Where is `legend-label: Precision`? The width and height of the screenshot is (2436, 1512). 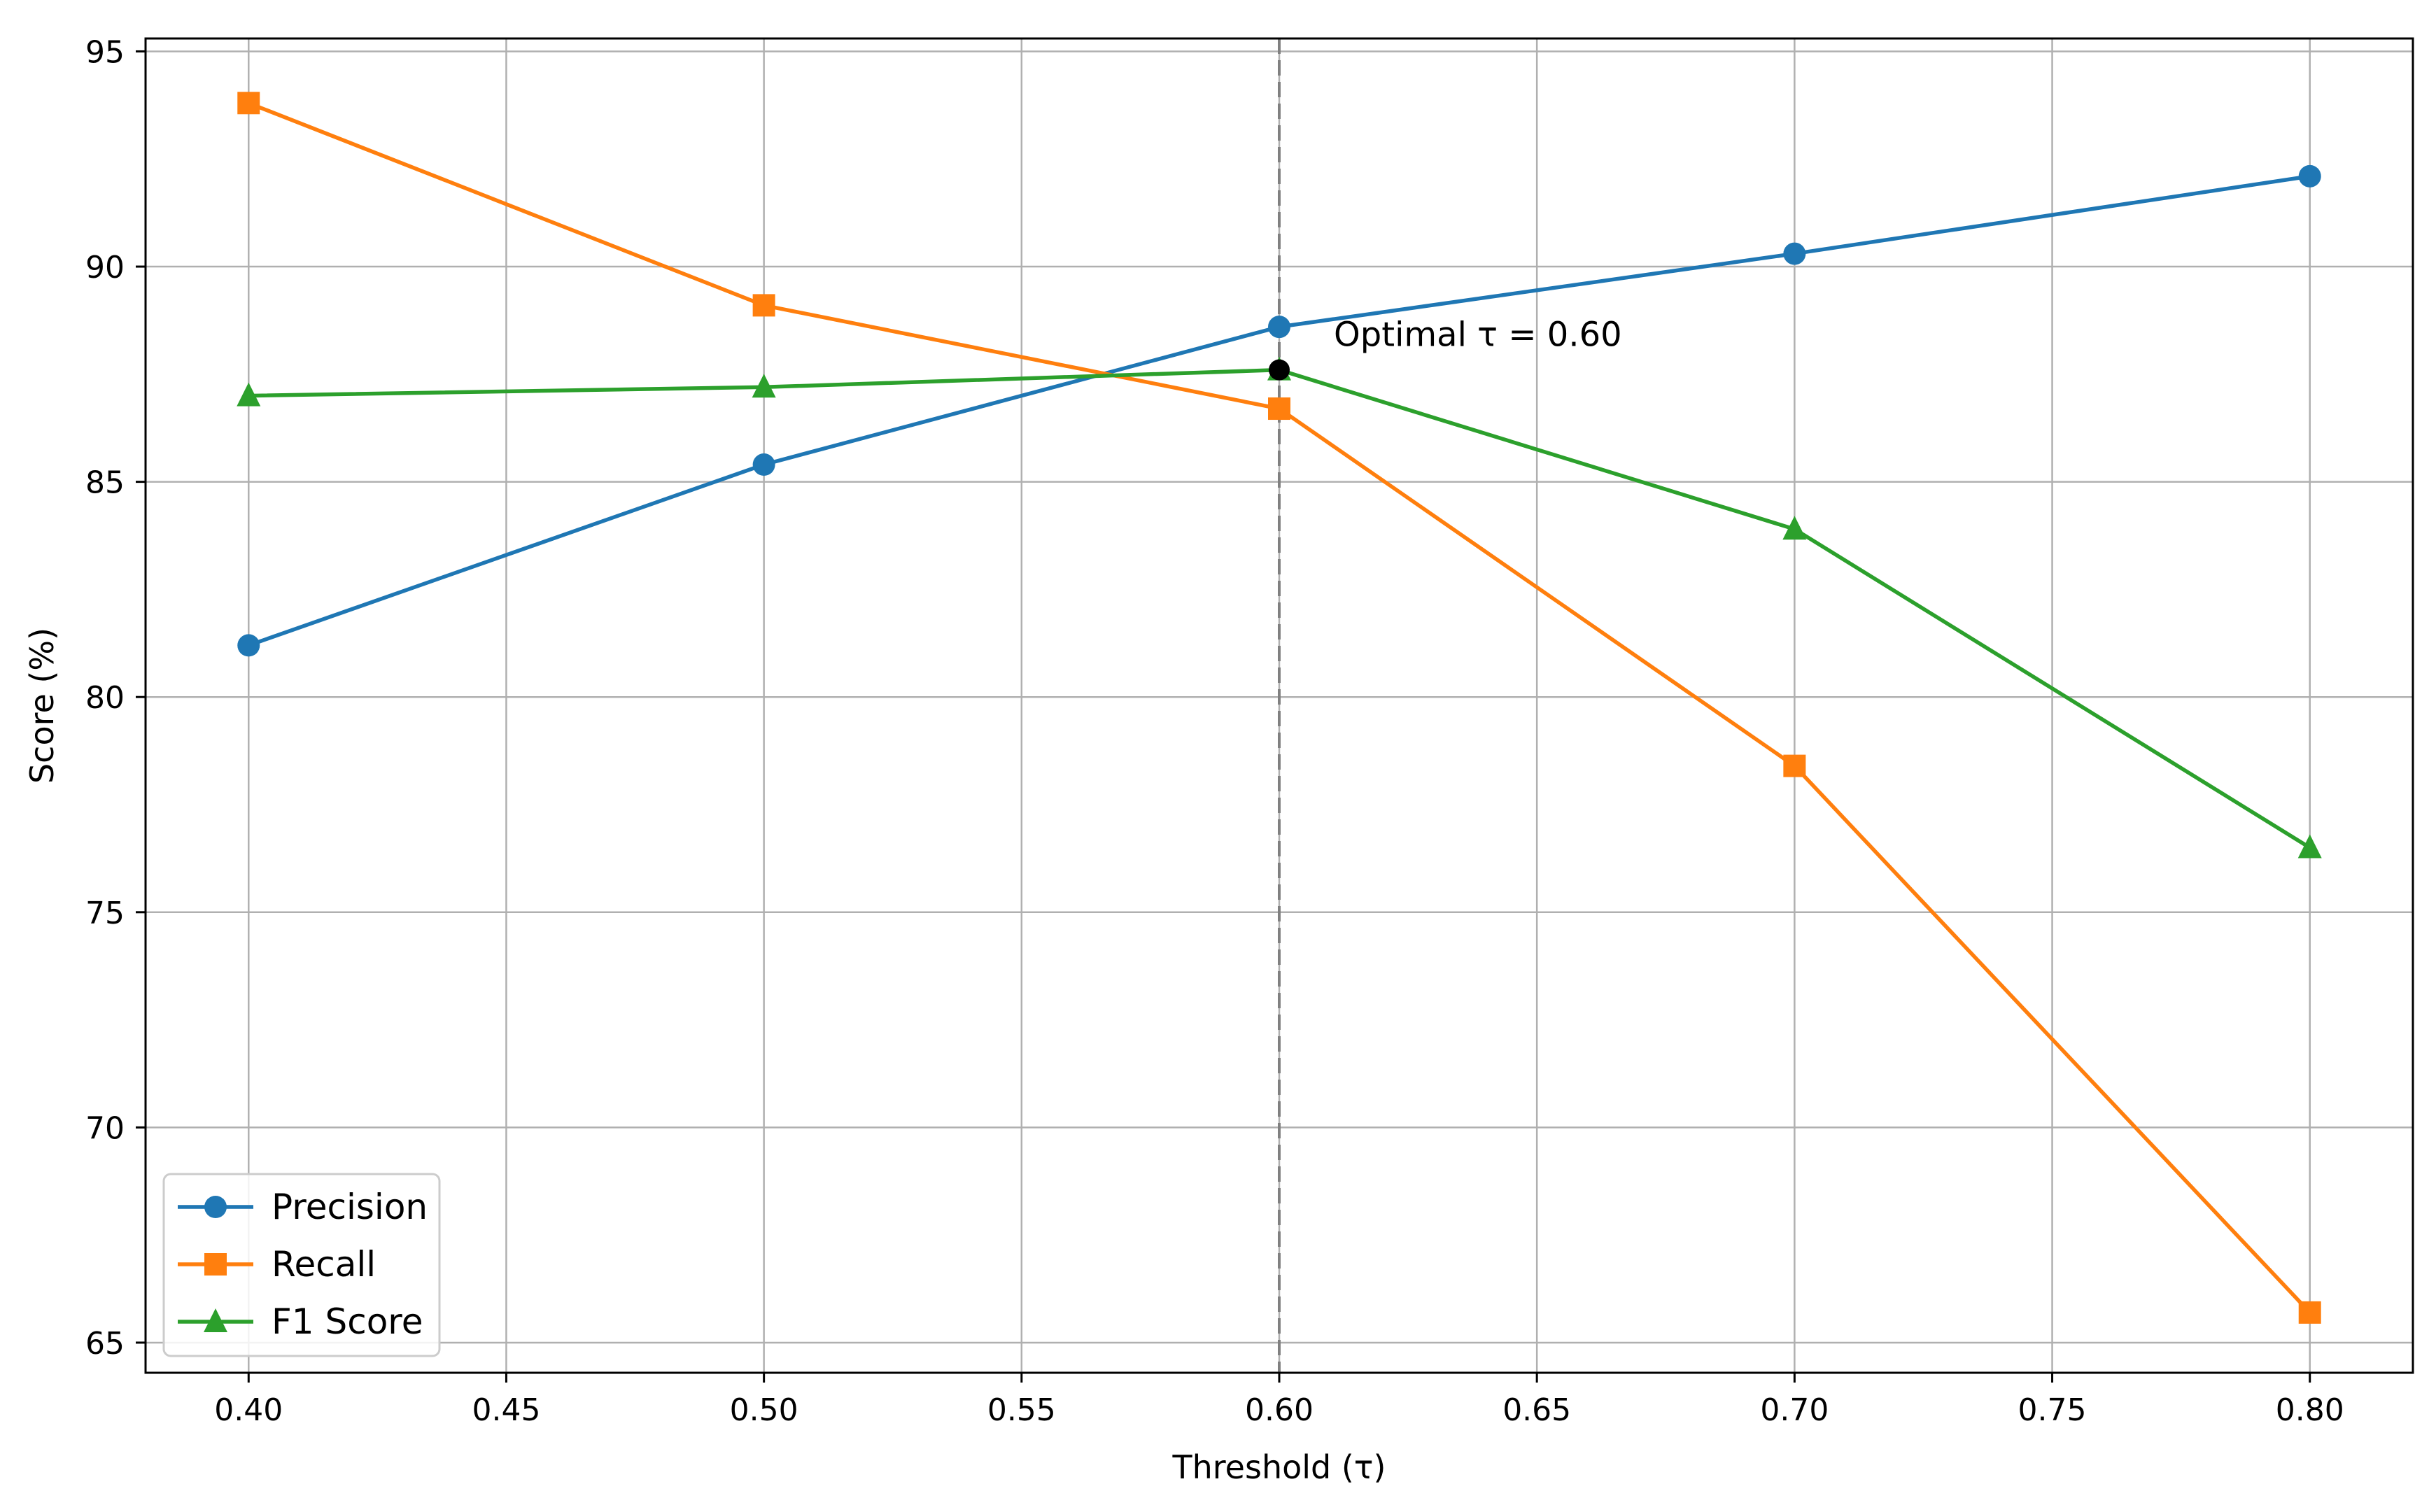
legend-label: Precision is located at coordinates (350, 1207).